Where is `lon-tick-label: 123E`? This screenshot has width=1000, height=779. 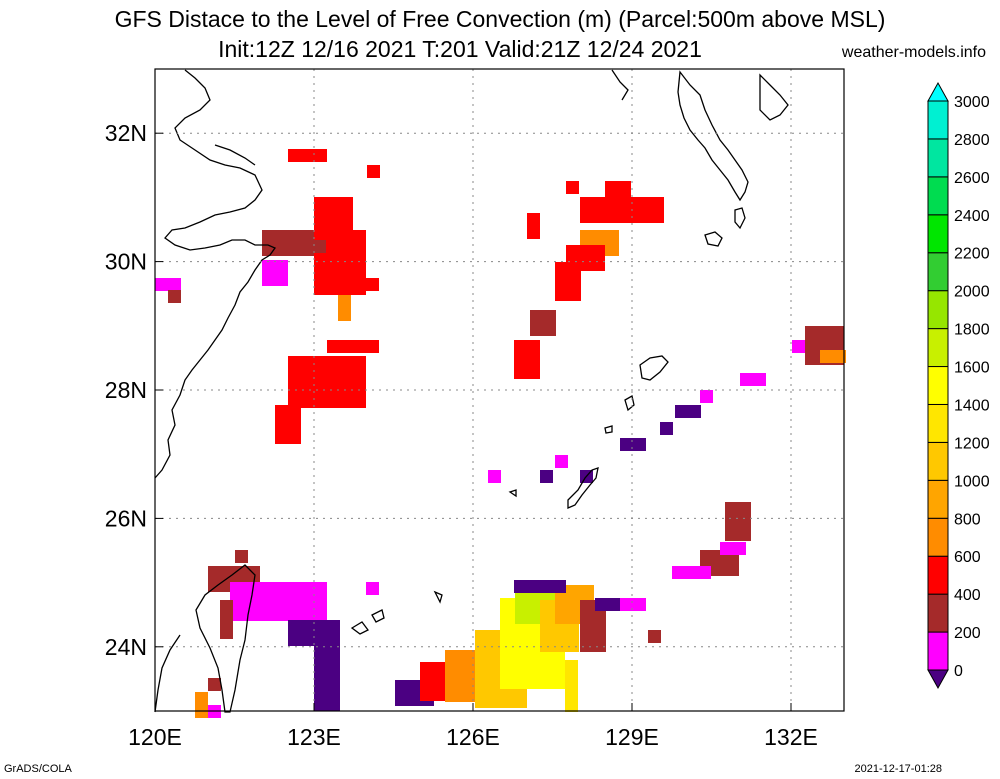 lon-tick-label: 123E is located at coordinates (314, 737).